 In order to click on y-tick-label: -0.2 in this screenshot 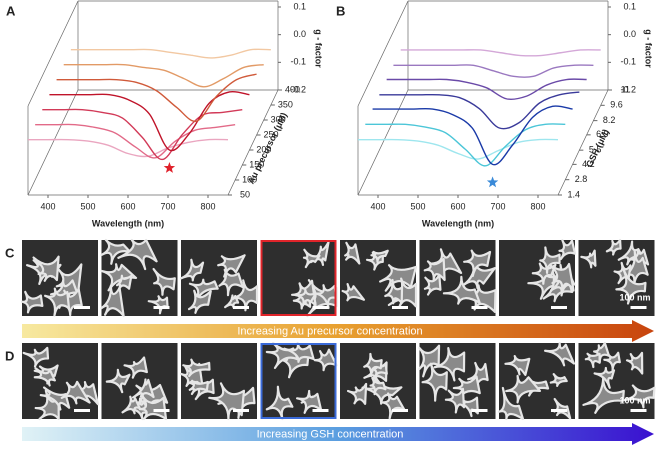, I will do `click(298, 89)`.